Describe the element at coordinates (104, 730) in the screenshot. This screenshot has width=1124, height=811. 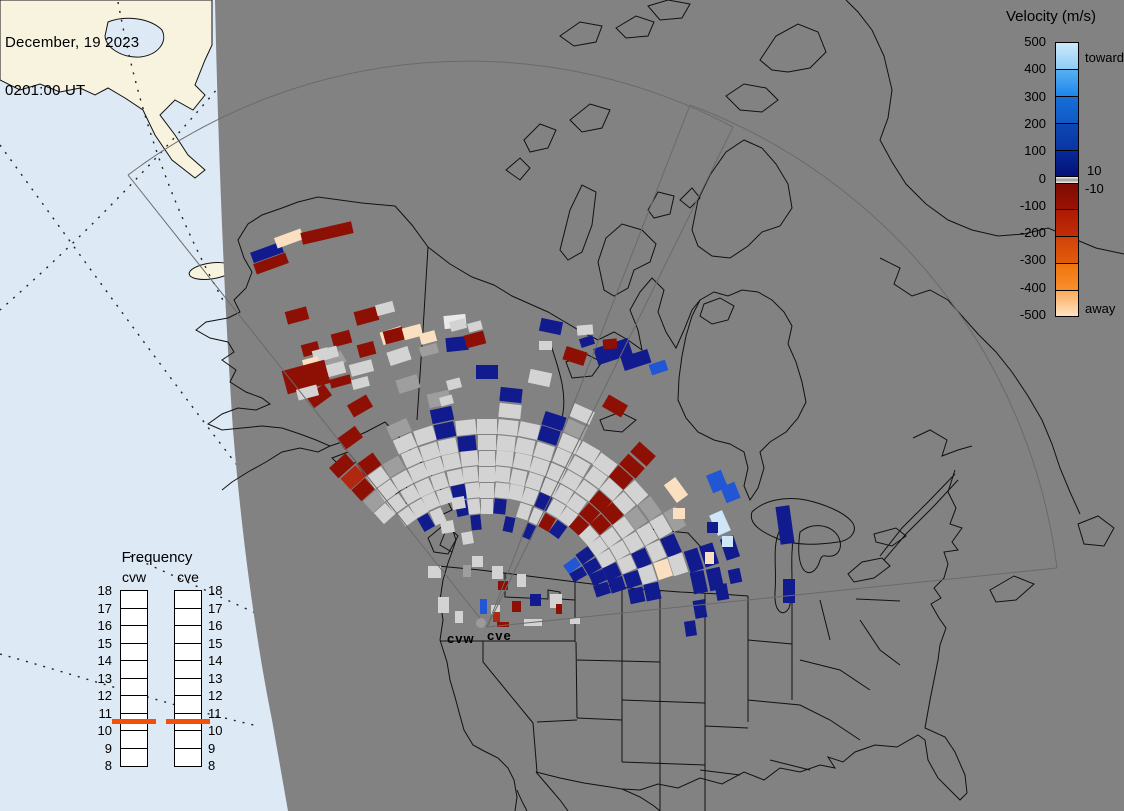
I see `freq-tick-left-10: 10` at that location.